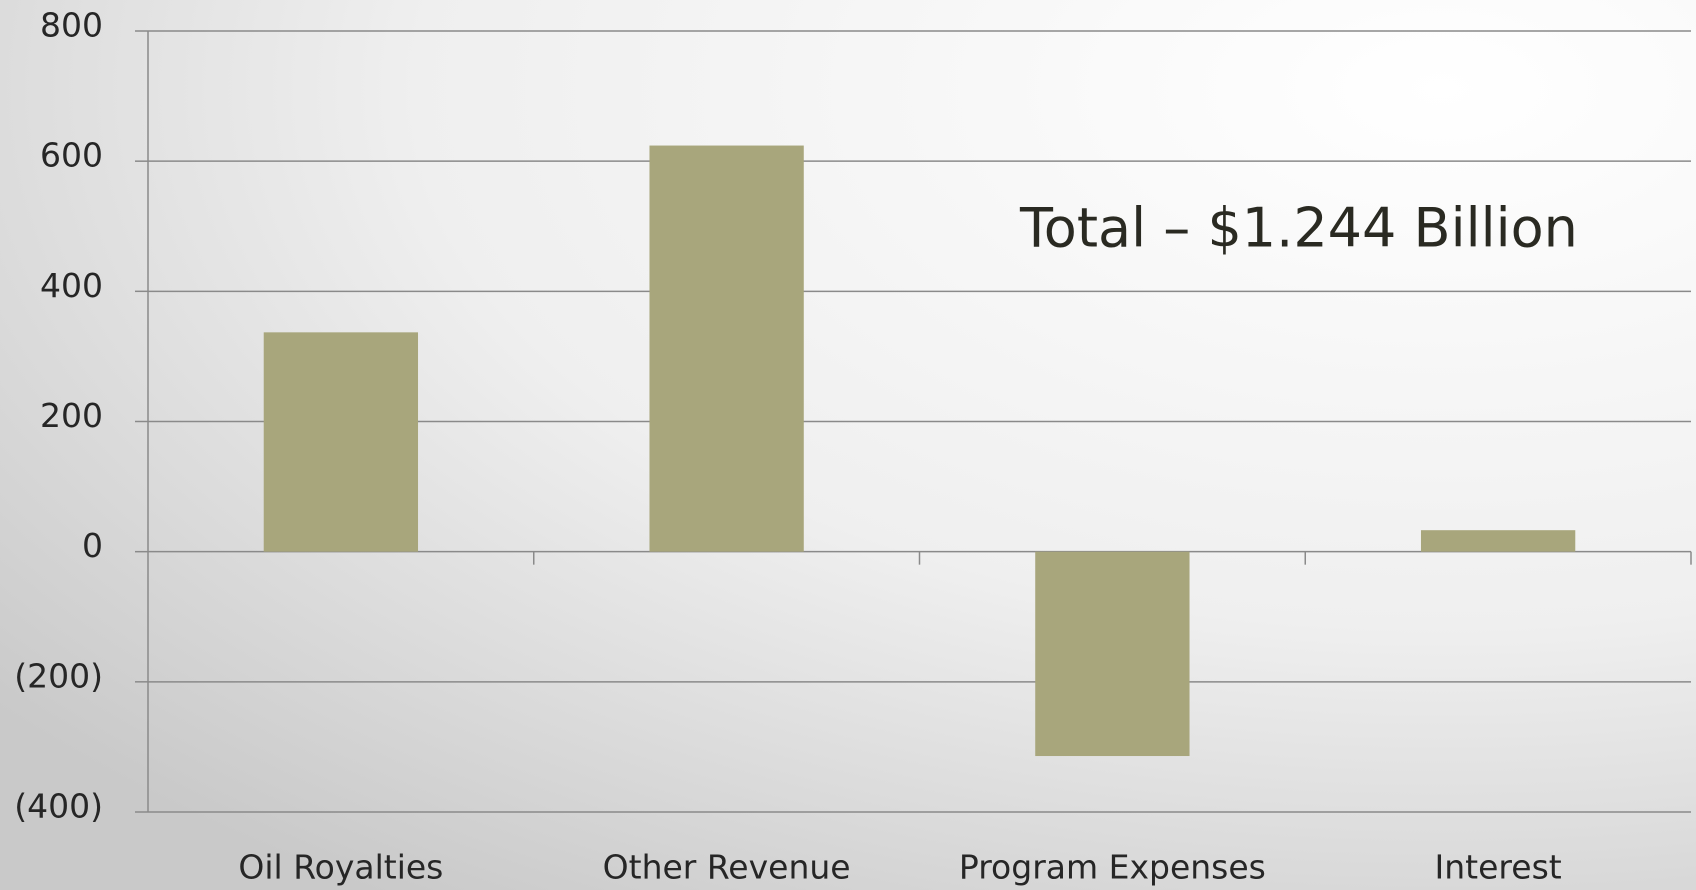 This screenshot has width=1696, height=890. I want to click on x-tick-label: Interest, so click(1498, 867).